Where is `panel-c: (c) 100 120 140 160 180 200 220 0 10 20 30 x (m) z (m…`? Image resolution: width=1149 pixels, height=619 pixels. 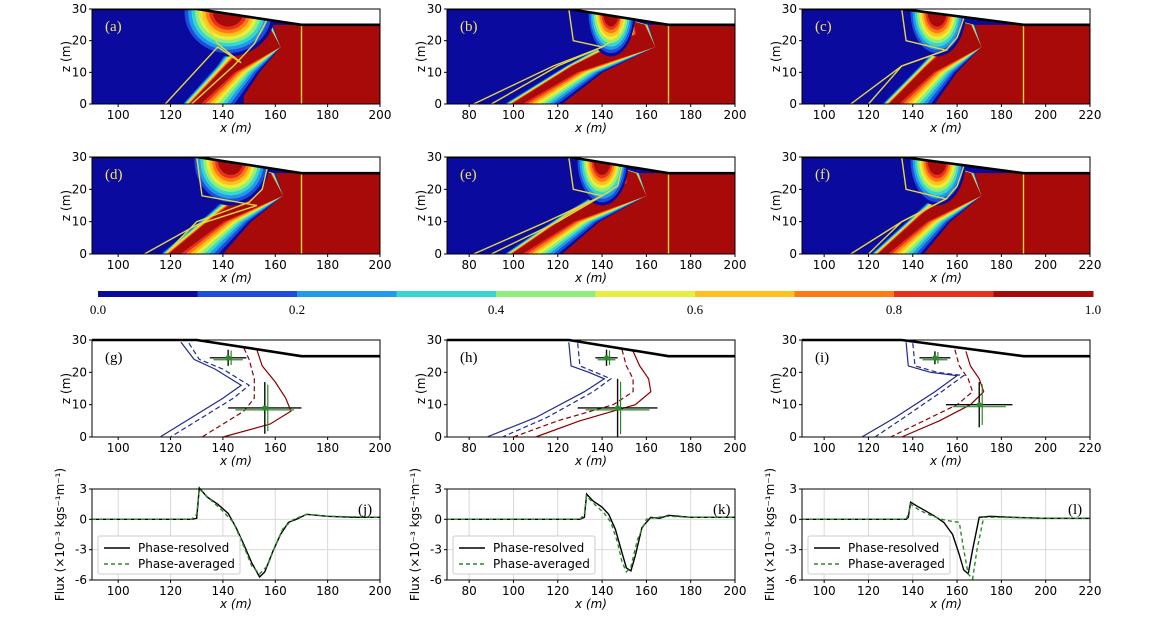
panel-c: (c) 100 120 140 160 180 200 220 0 10 20 30 x (m) z (m… is located at coordinates (935, 68).